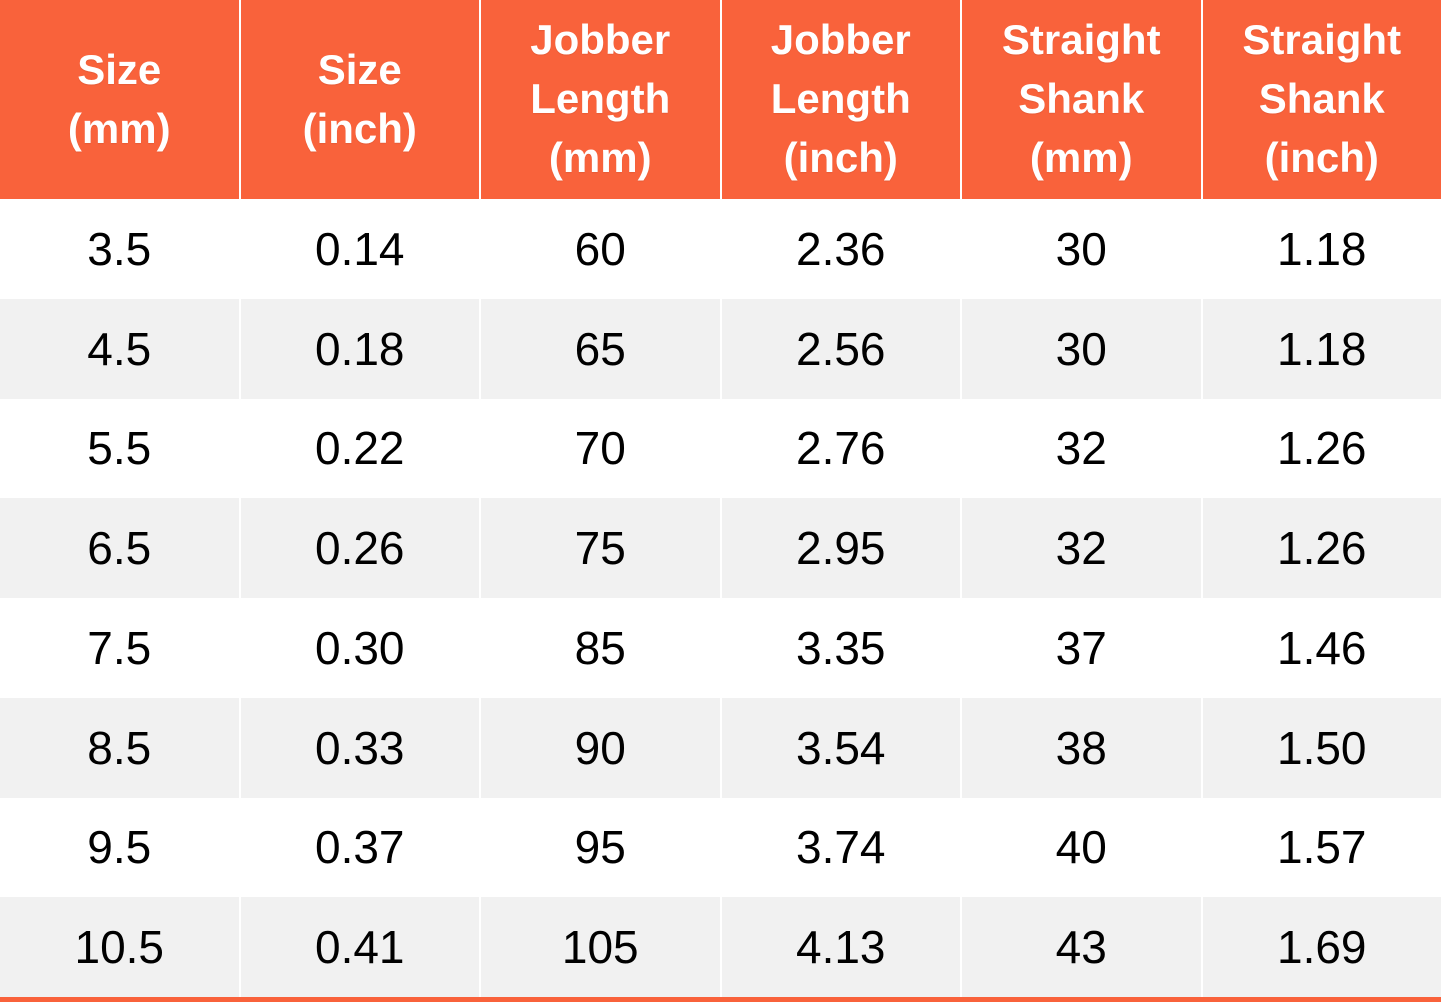  What do you see at coordinates (1321, 847) in the screenshot?
I see `table-cell: 1.57` at bounding box center [1321, 847].